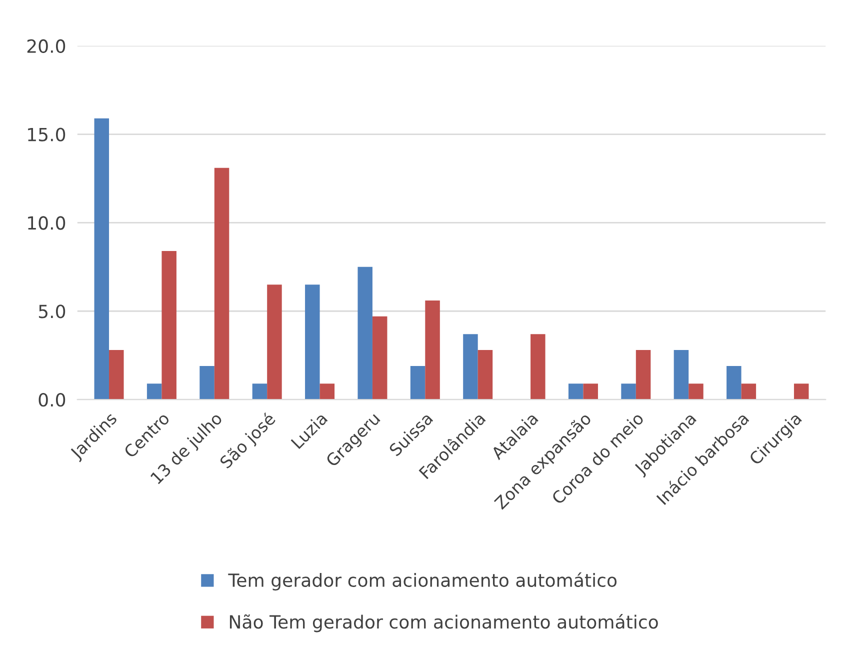 Image resolution: width=860 pixels, height=655 pixels. What do you see at coordinates (52, 311) in the screenshot?
I see `y-tick-label: 5.0` at bounding box center [52, 311].